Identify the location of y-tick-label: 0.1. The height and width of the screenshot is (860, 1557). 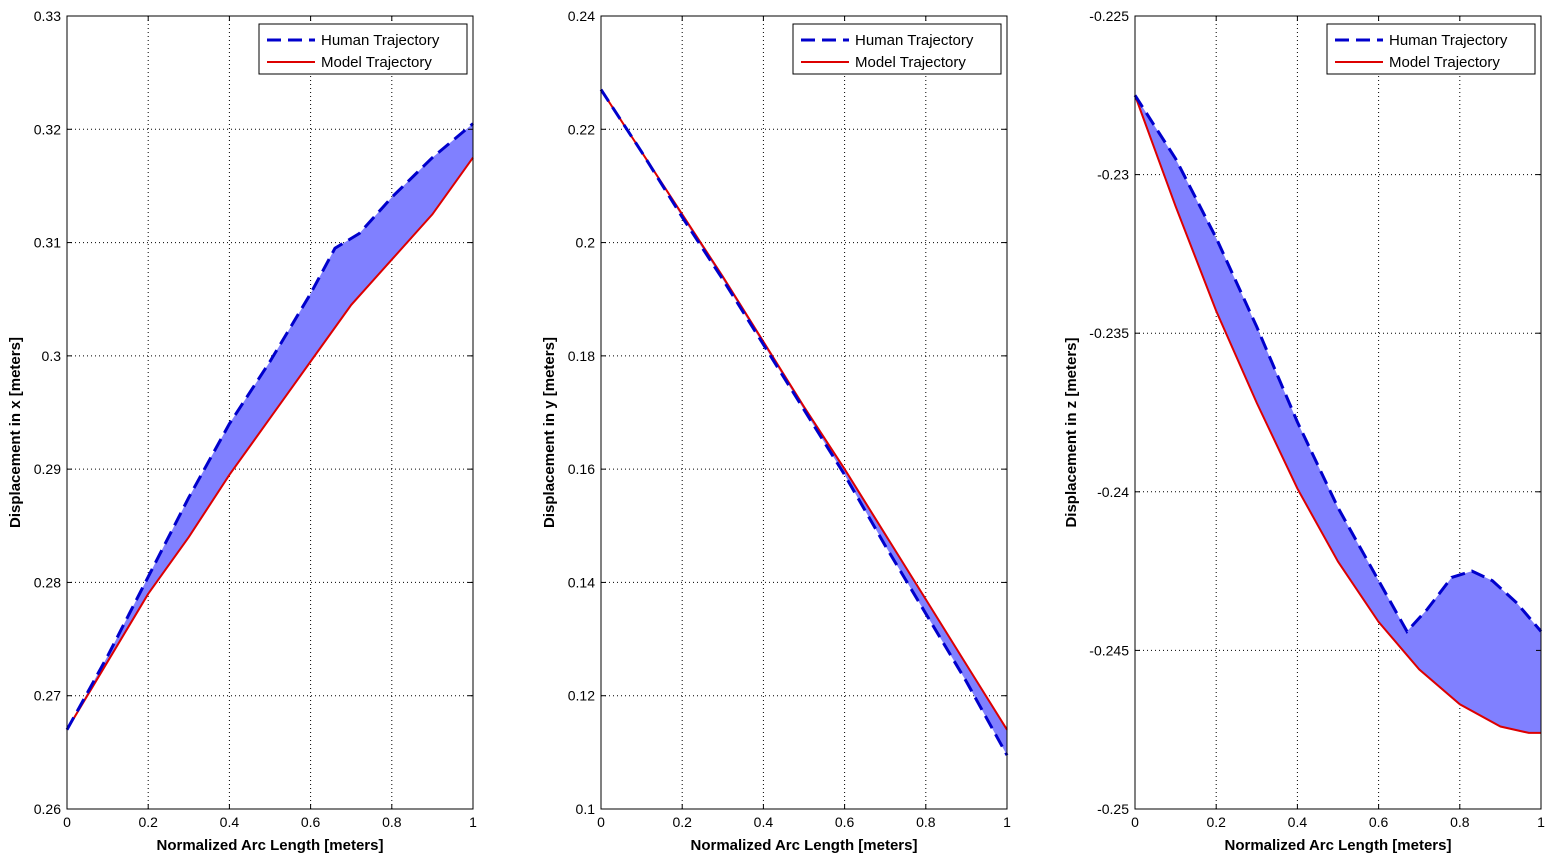
(586, 809).